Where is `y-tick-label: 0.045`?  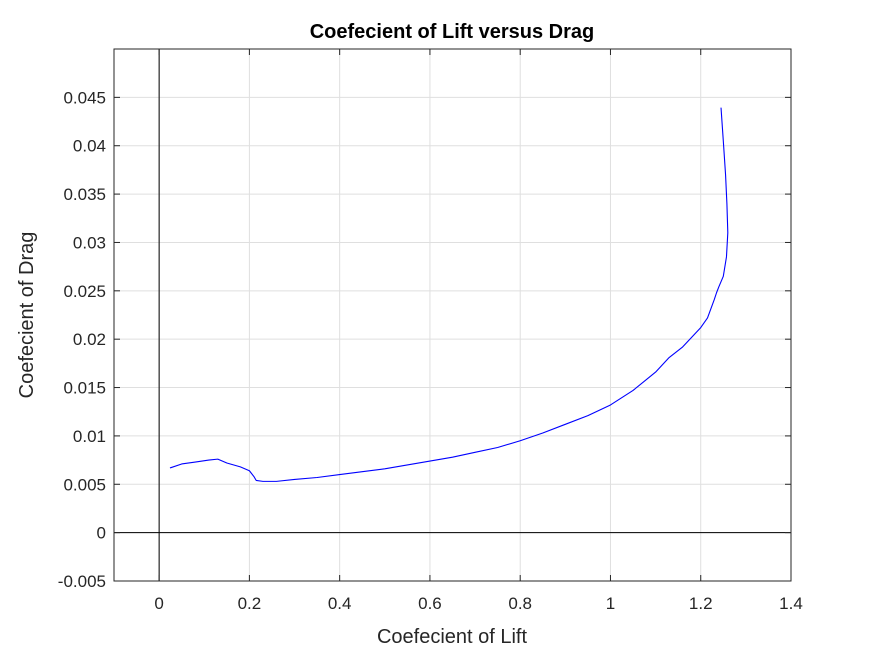 y-tick-label: 0.045 is located at coordinates (84, 97).